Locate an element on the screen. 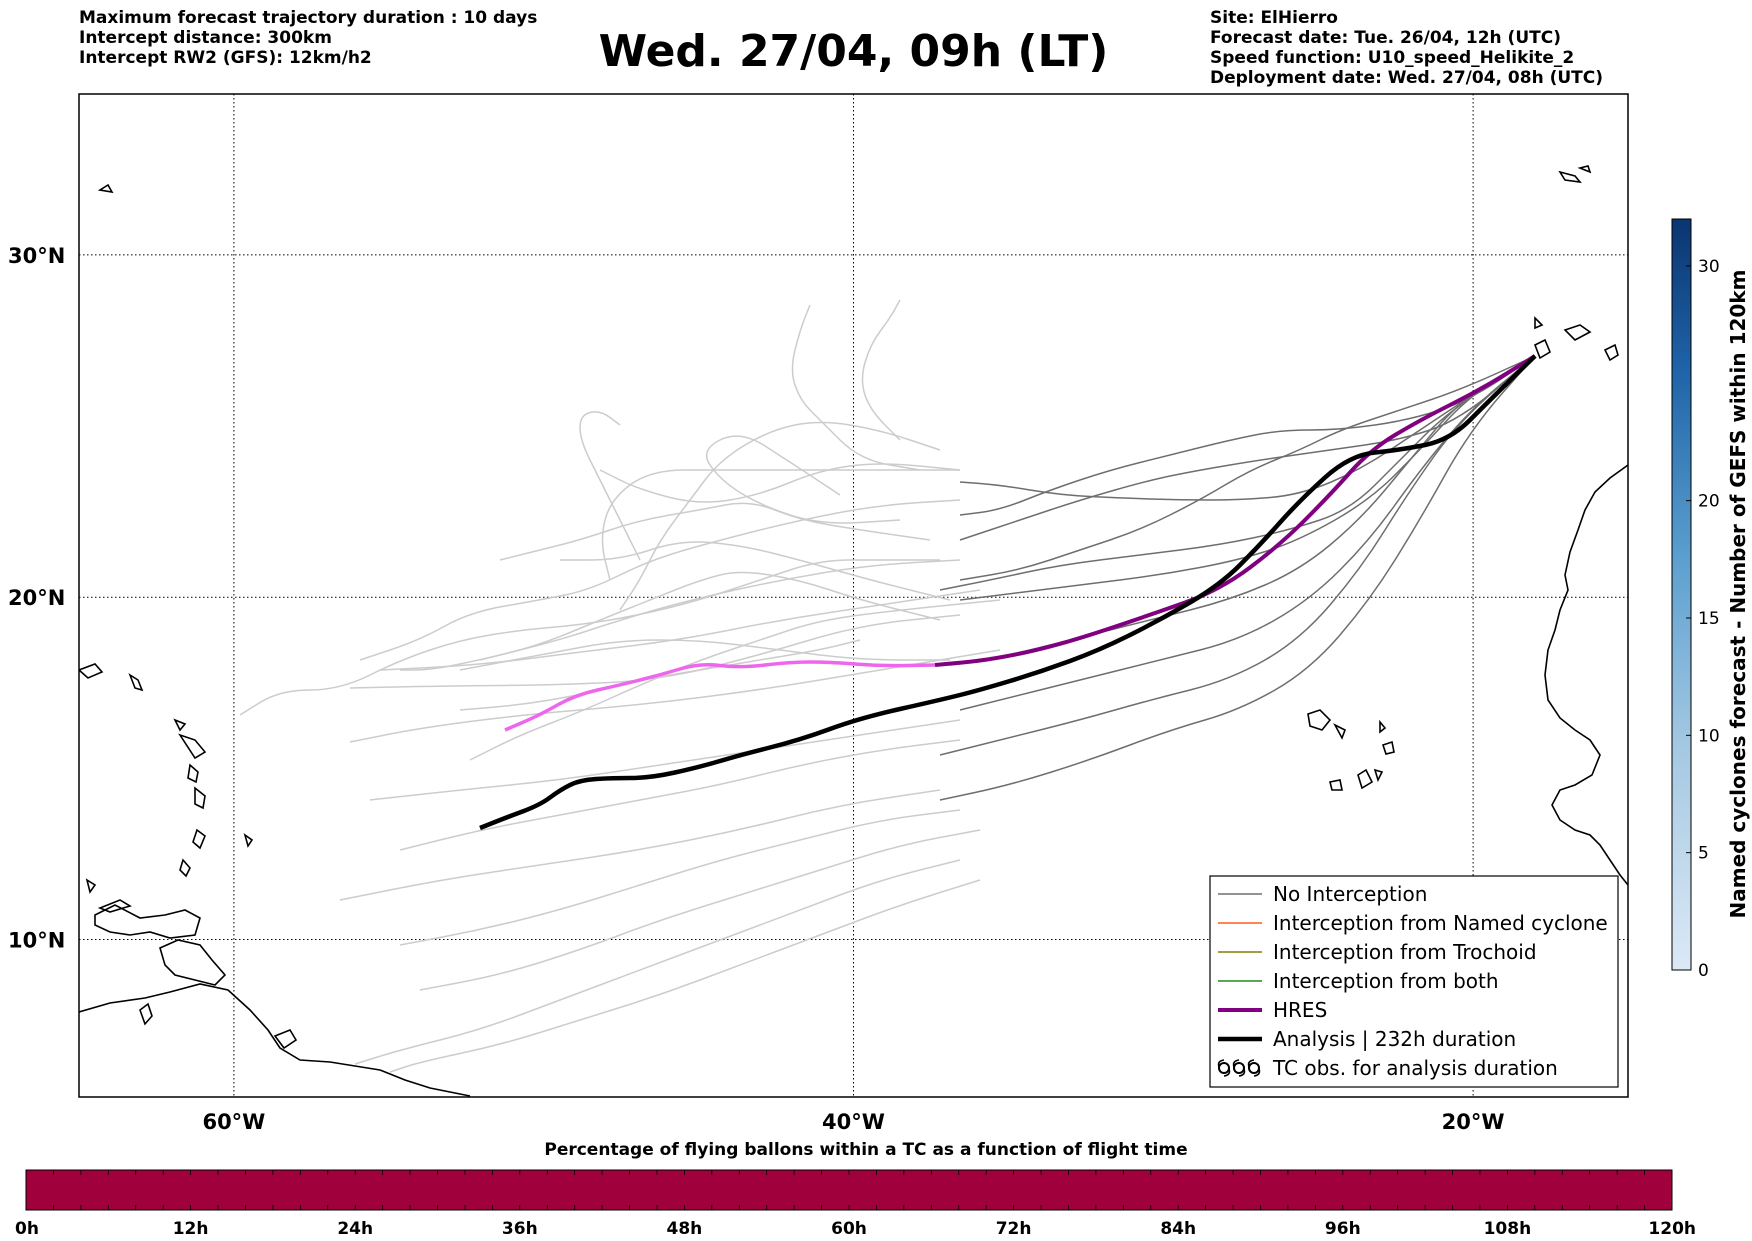  flight-time-tick-label: 120h is located at coordinates (1672, 1229).